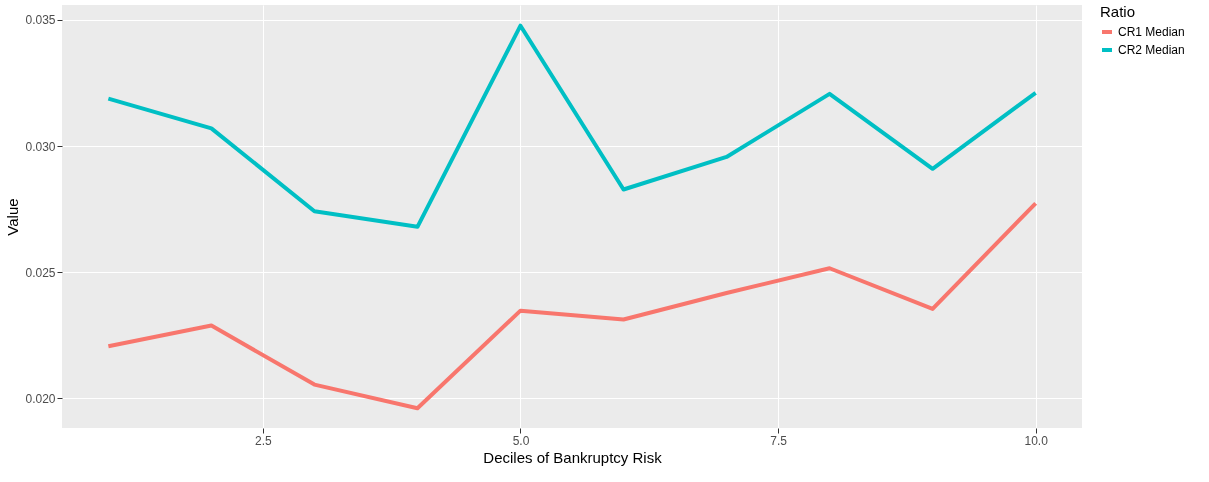  I want to click on x-tick-label: 10.0, so click(1036, 440).